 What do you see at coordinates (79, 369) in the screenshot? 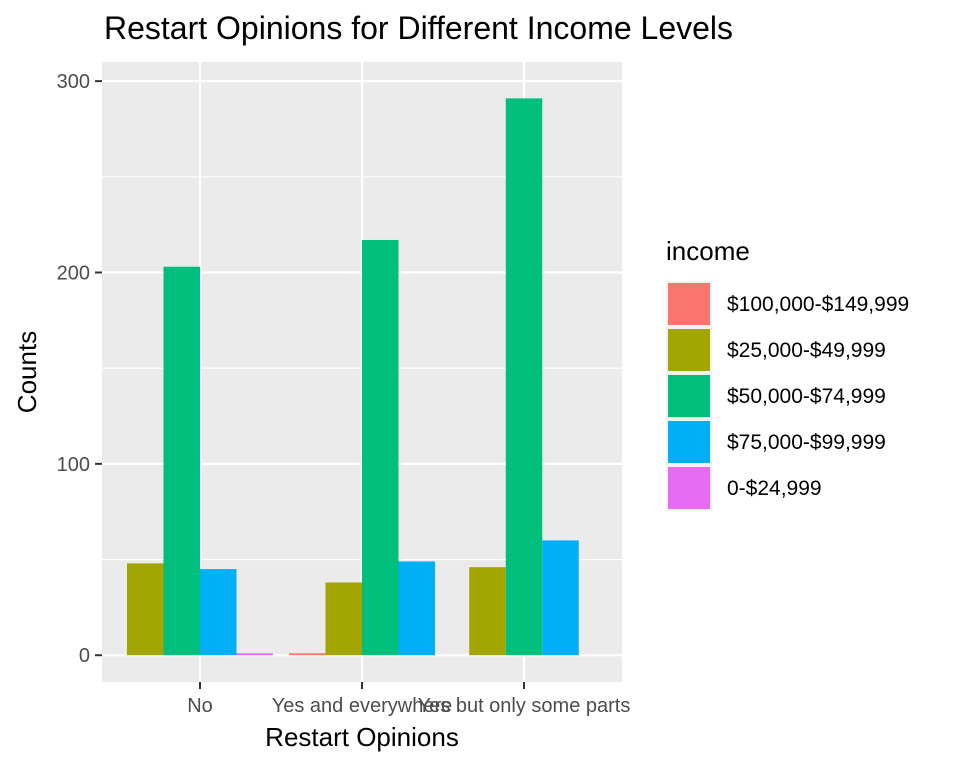
I see `y-axis: 0 100 200 300` at bounding box center [79, 369].